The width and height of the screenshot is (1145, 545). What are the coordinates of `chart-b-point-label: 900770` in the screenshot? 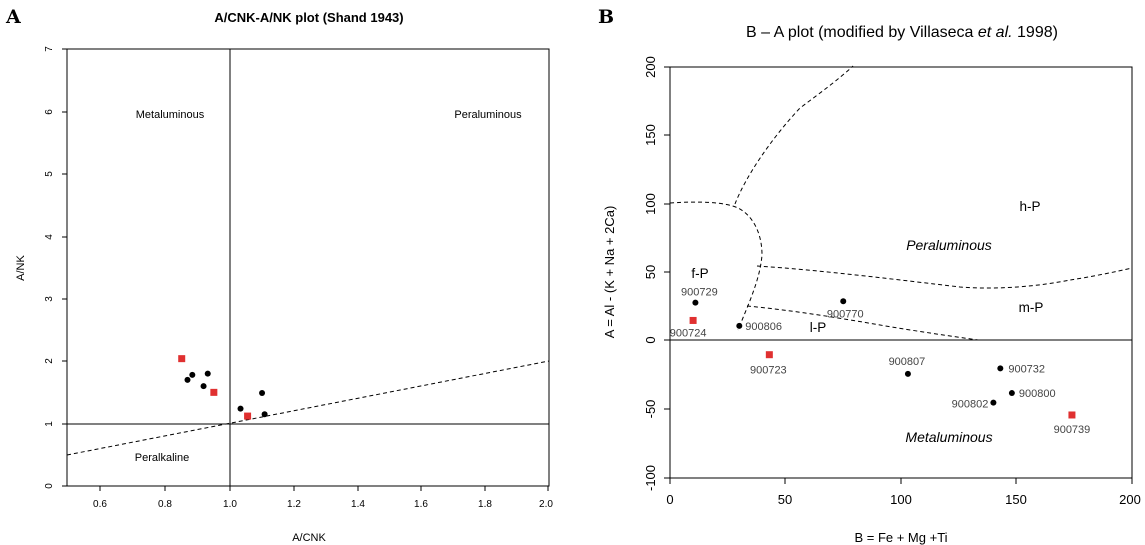 It's located at (845, 314).